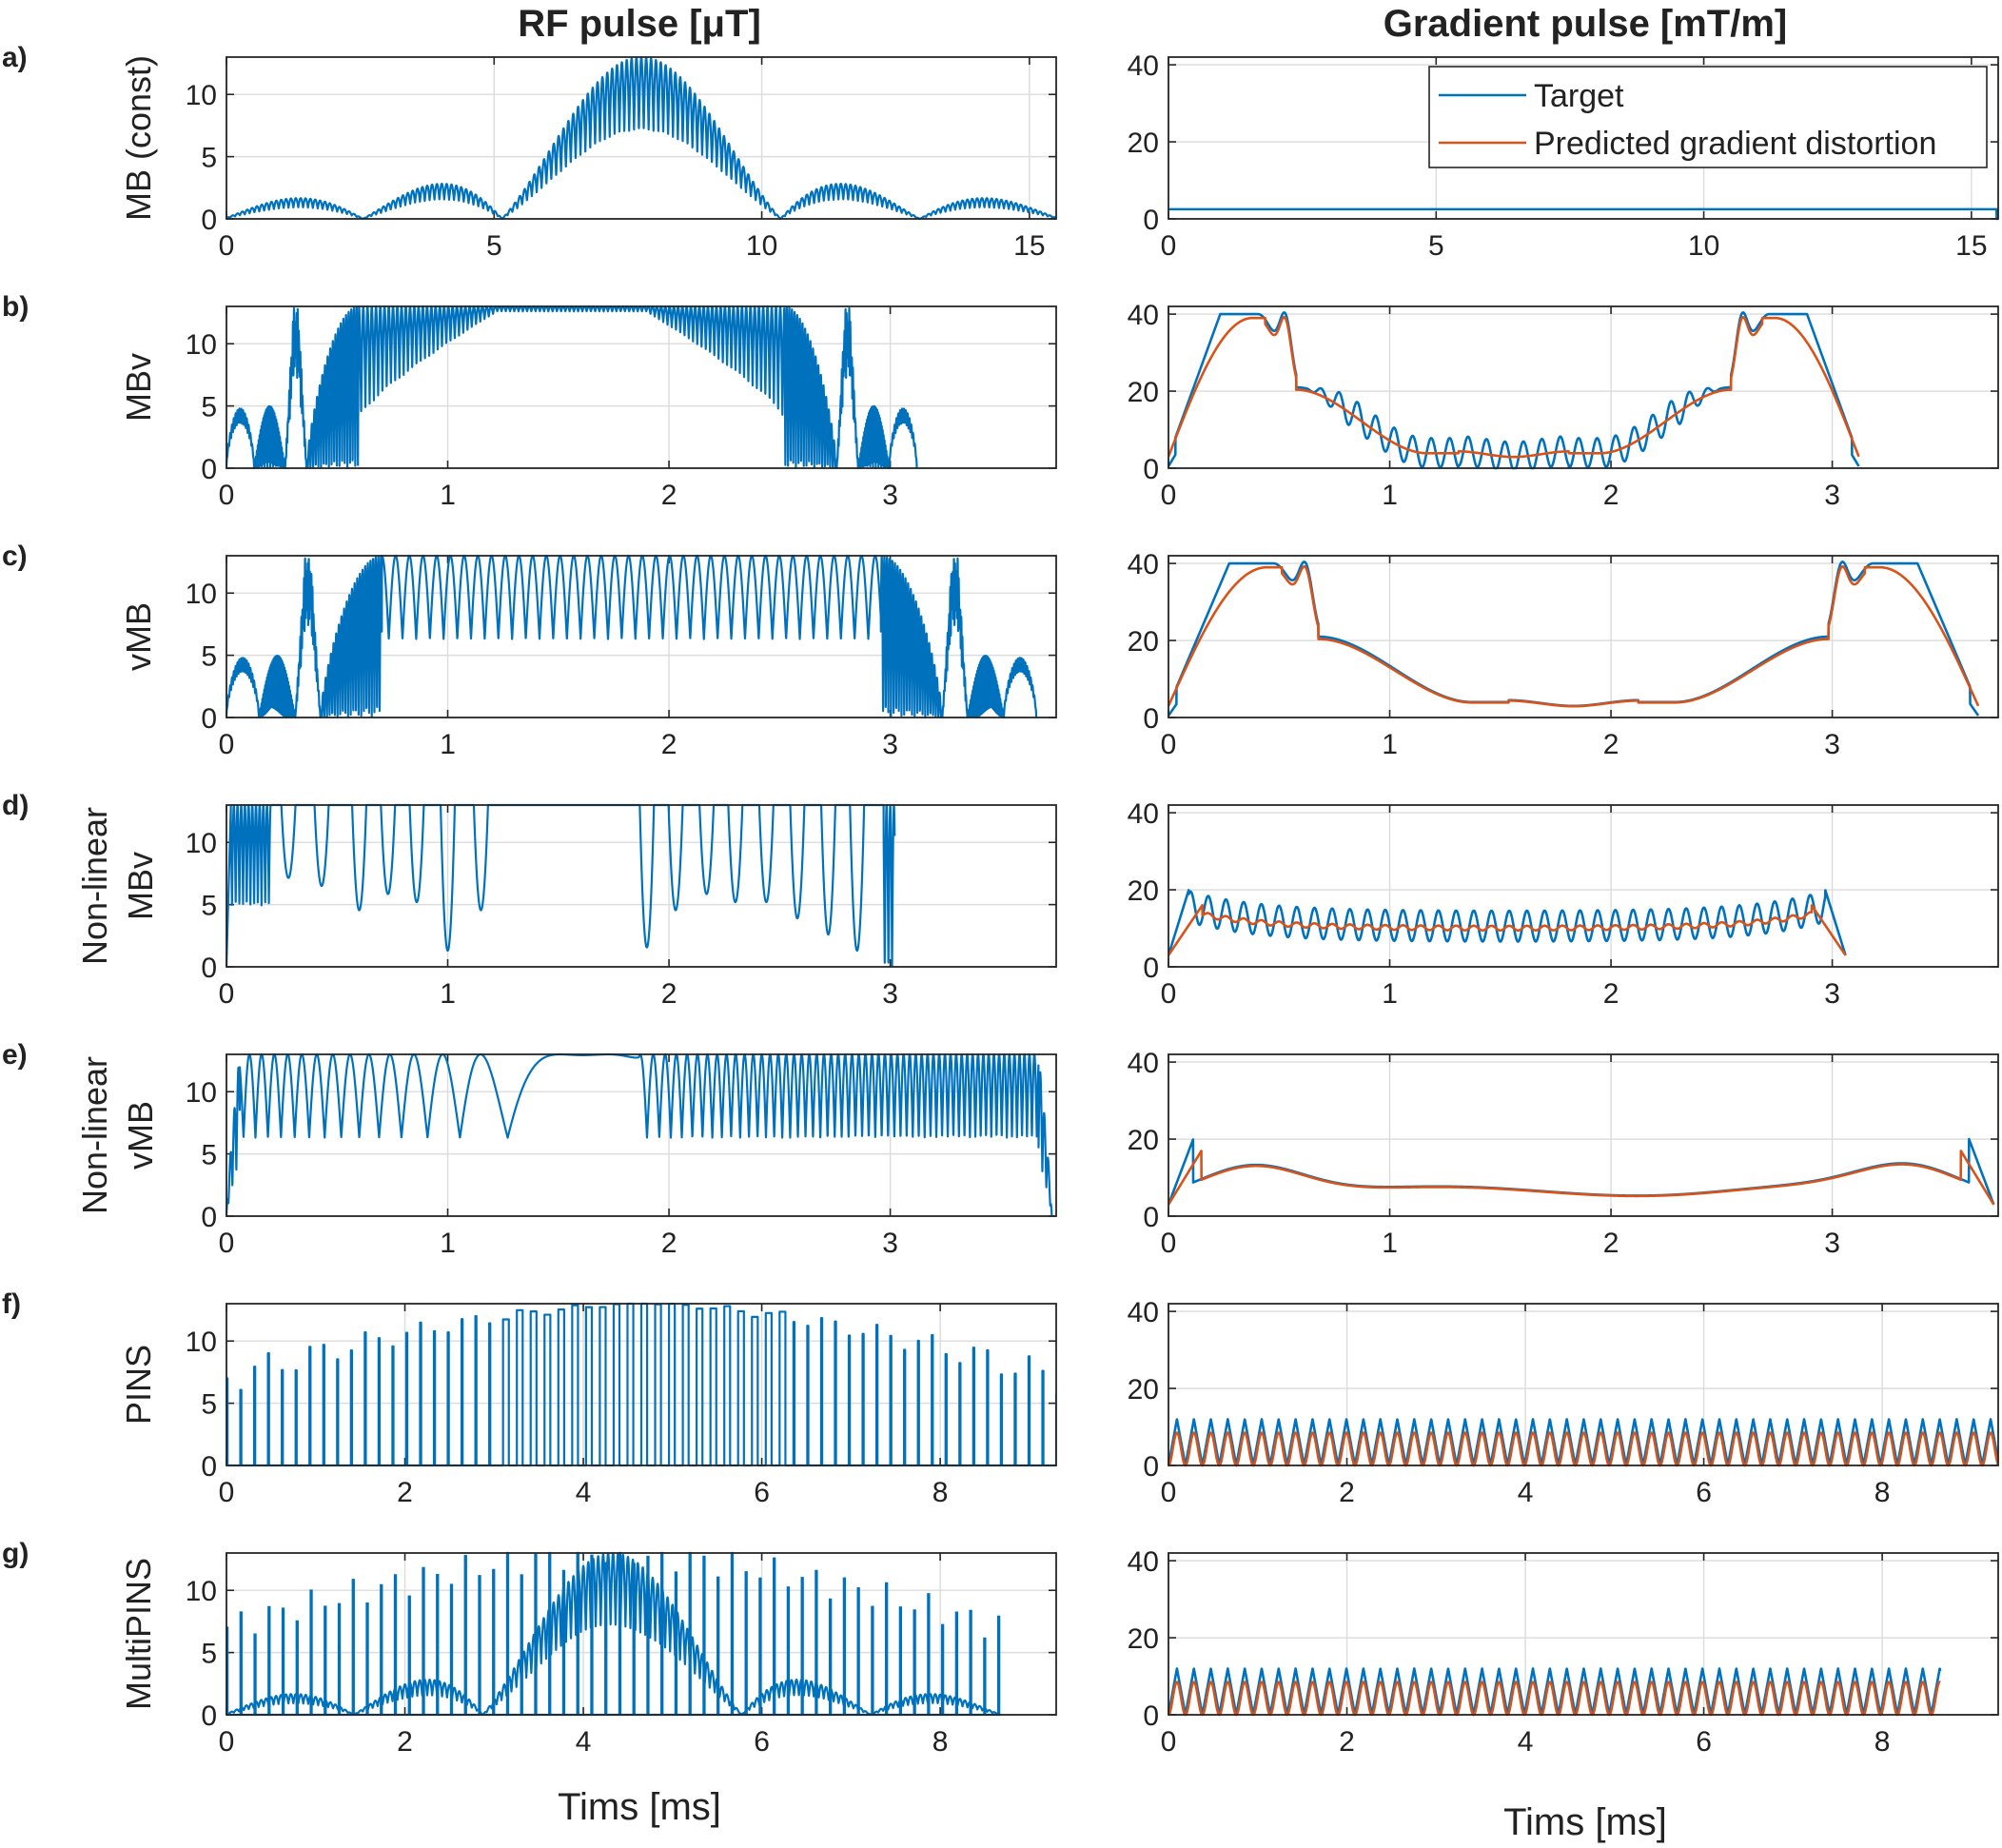 This screenshot has height=1848, width=2002. I want to click on rf-y-axis-label: PINS, so click(138, 1385).